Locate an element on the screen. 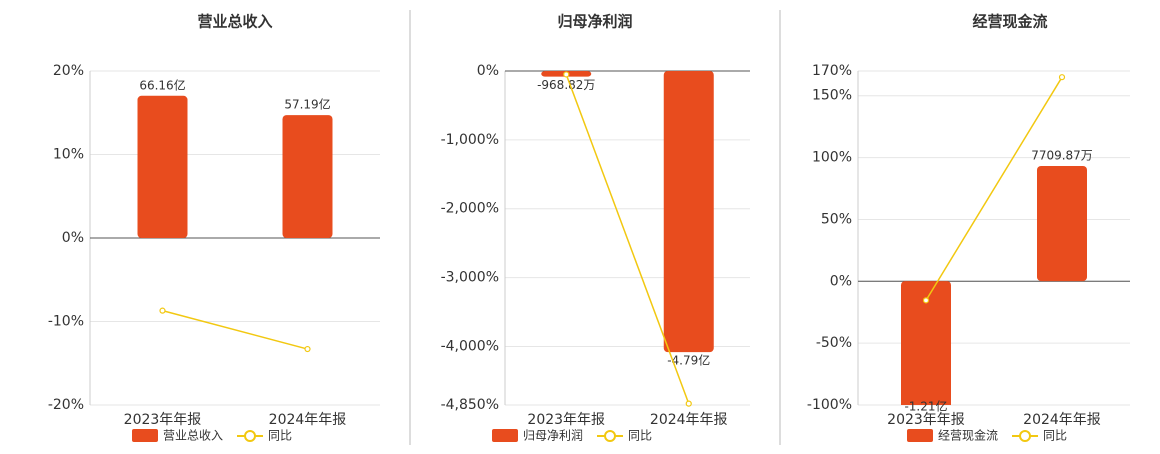 This screenshot has height=454, width=1160. chart-title: 经营现金流 is located at coordinates (1009, 22).